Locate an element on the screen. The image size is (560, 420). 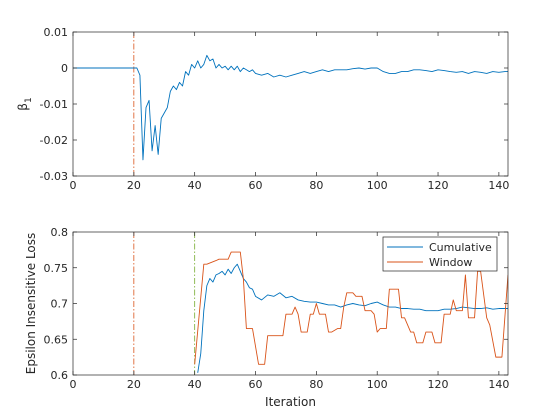
y-axis-label: Epsilon Insensitive Loss is located at coordinates (31, 304).